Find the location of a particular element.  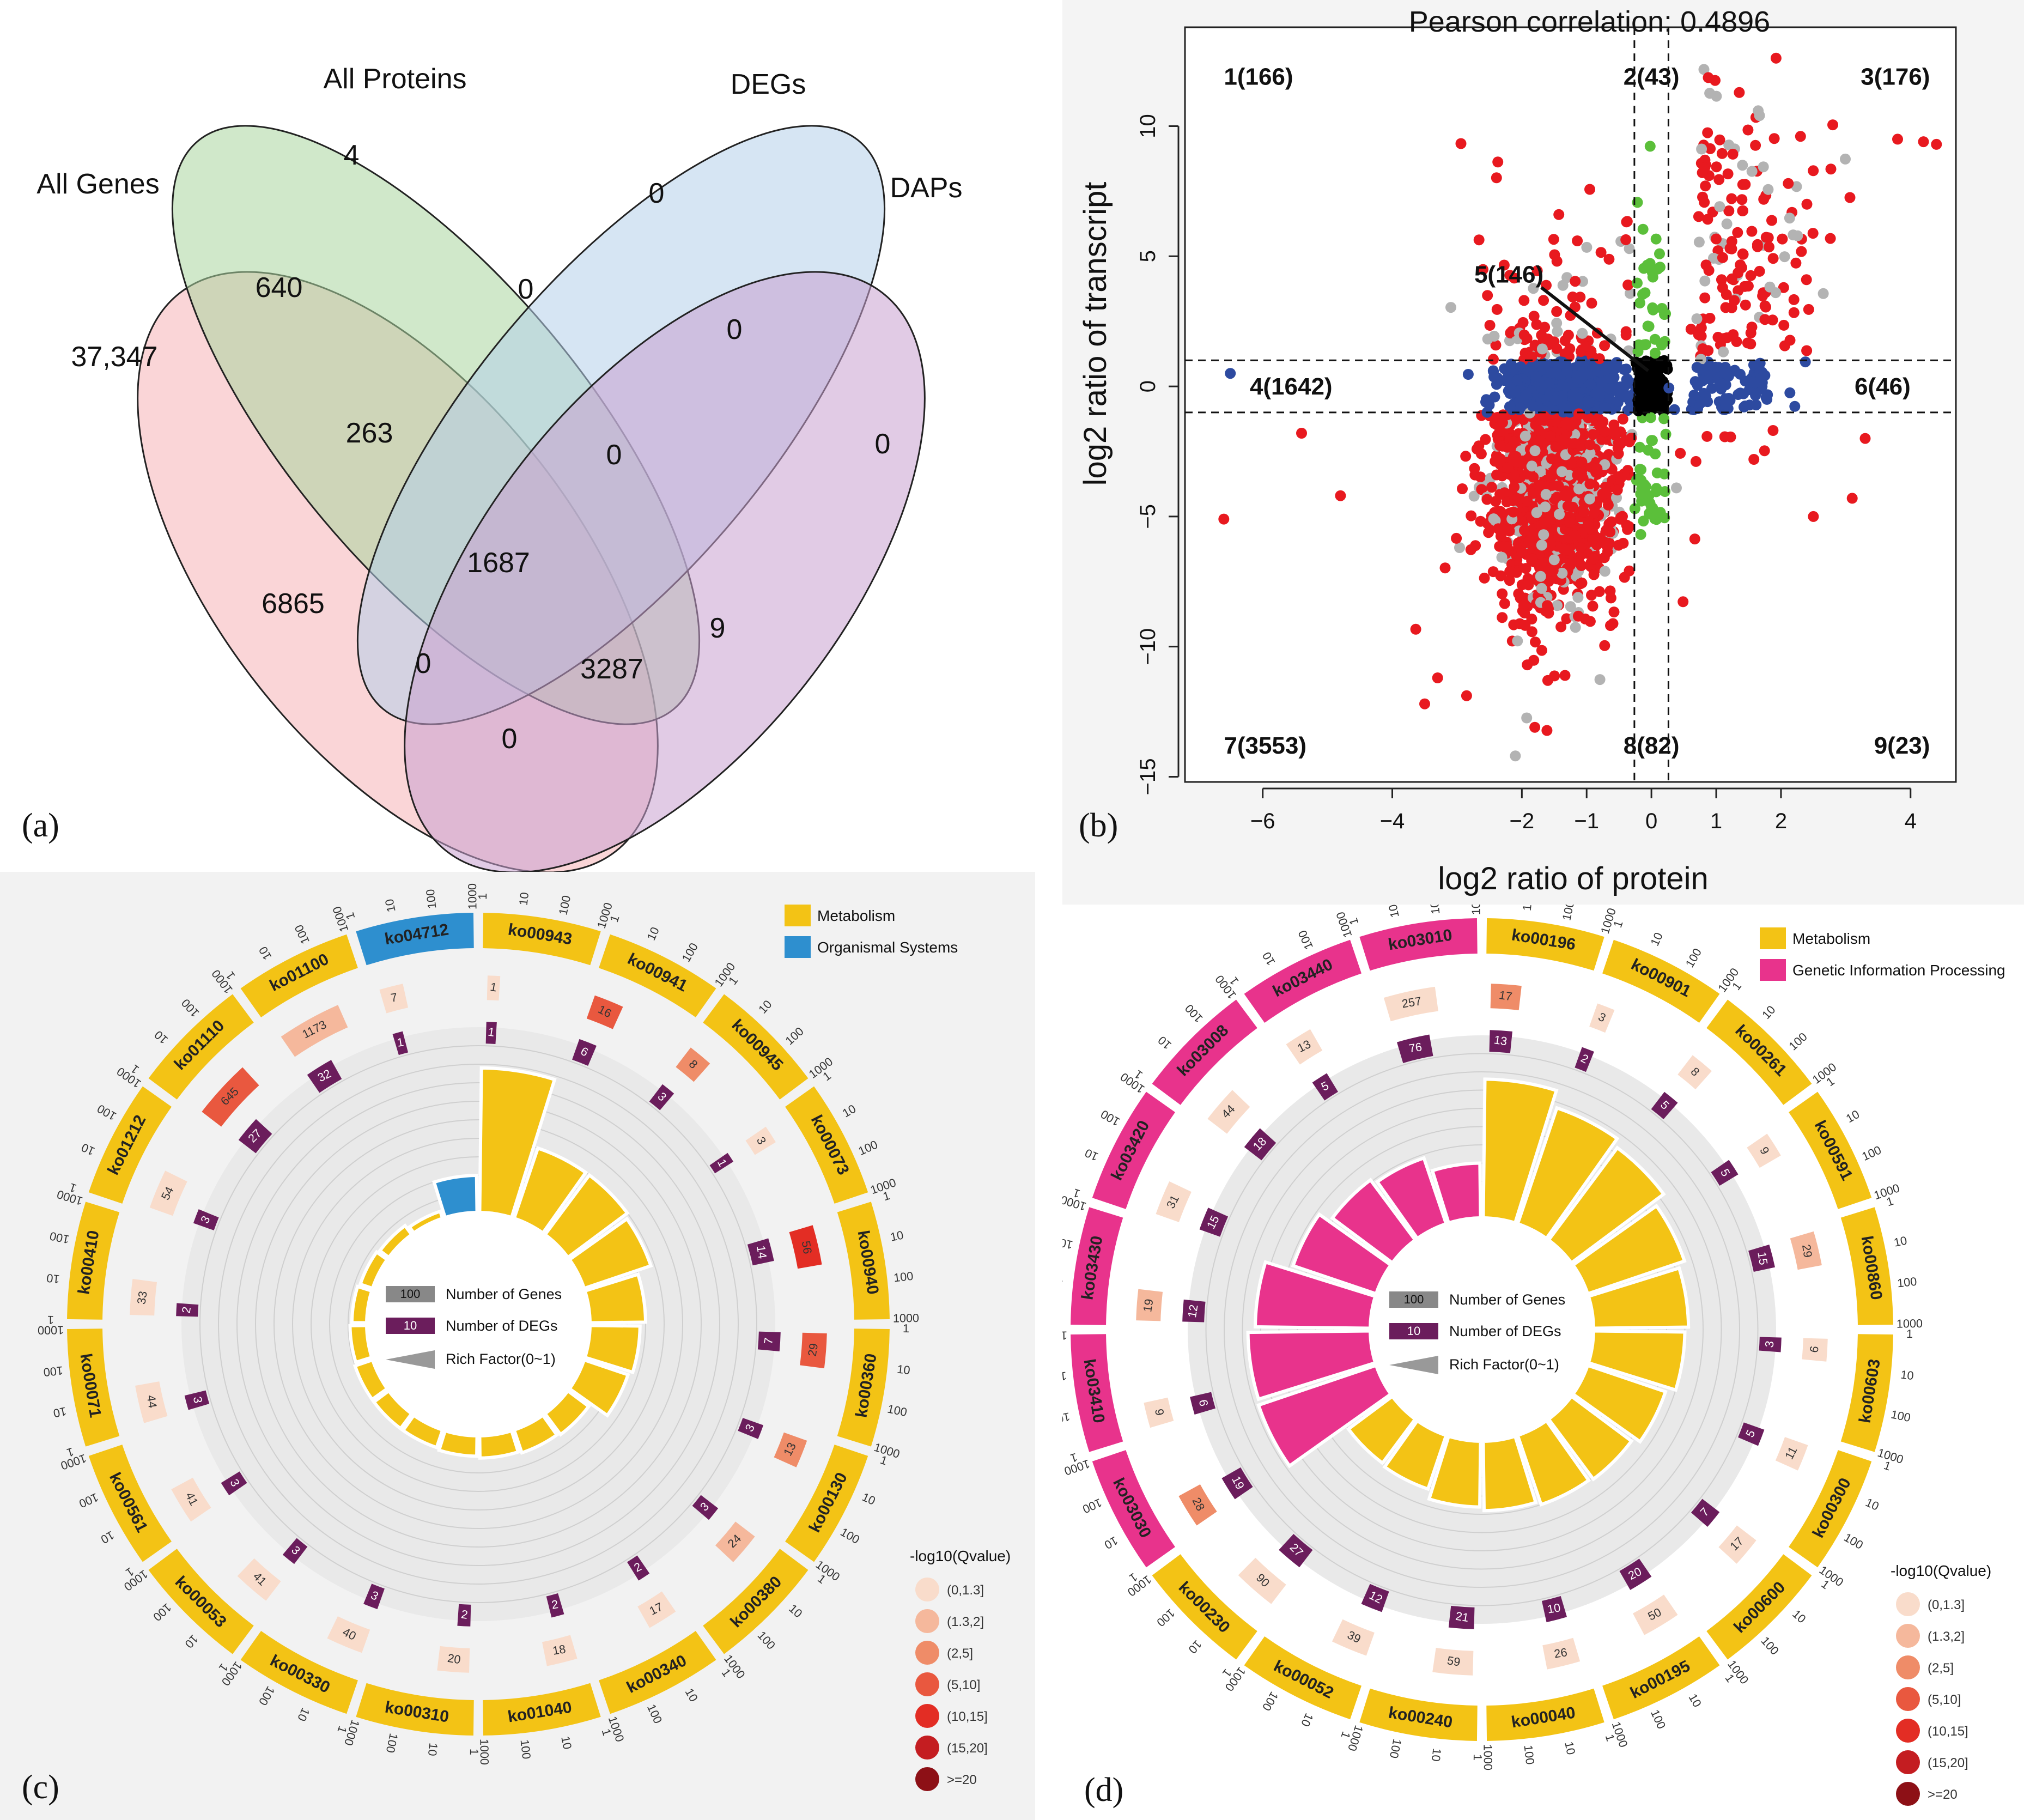

rich-factor-hole is located at coordinates (479, 1324).